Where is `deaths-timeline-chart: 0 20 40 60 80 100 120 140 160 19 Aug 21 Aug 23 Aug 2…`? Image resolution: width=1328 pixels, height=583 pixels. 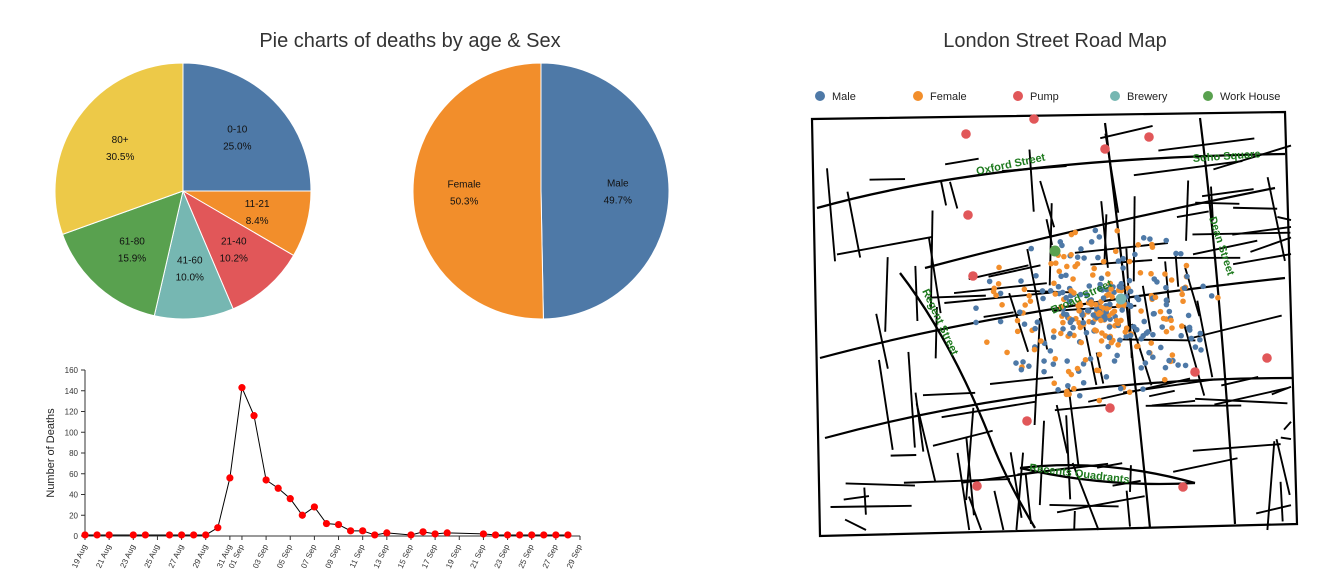 deaths-timeline-chart: 0 20 40 60 80 100 120 140 160 19 Aug 21 Aug 23 Aug 2… is located at coordinates (314, 468).